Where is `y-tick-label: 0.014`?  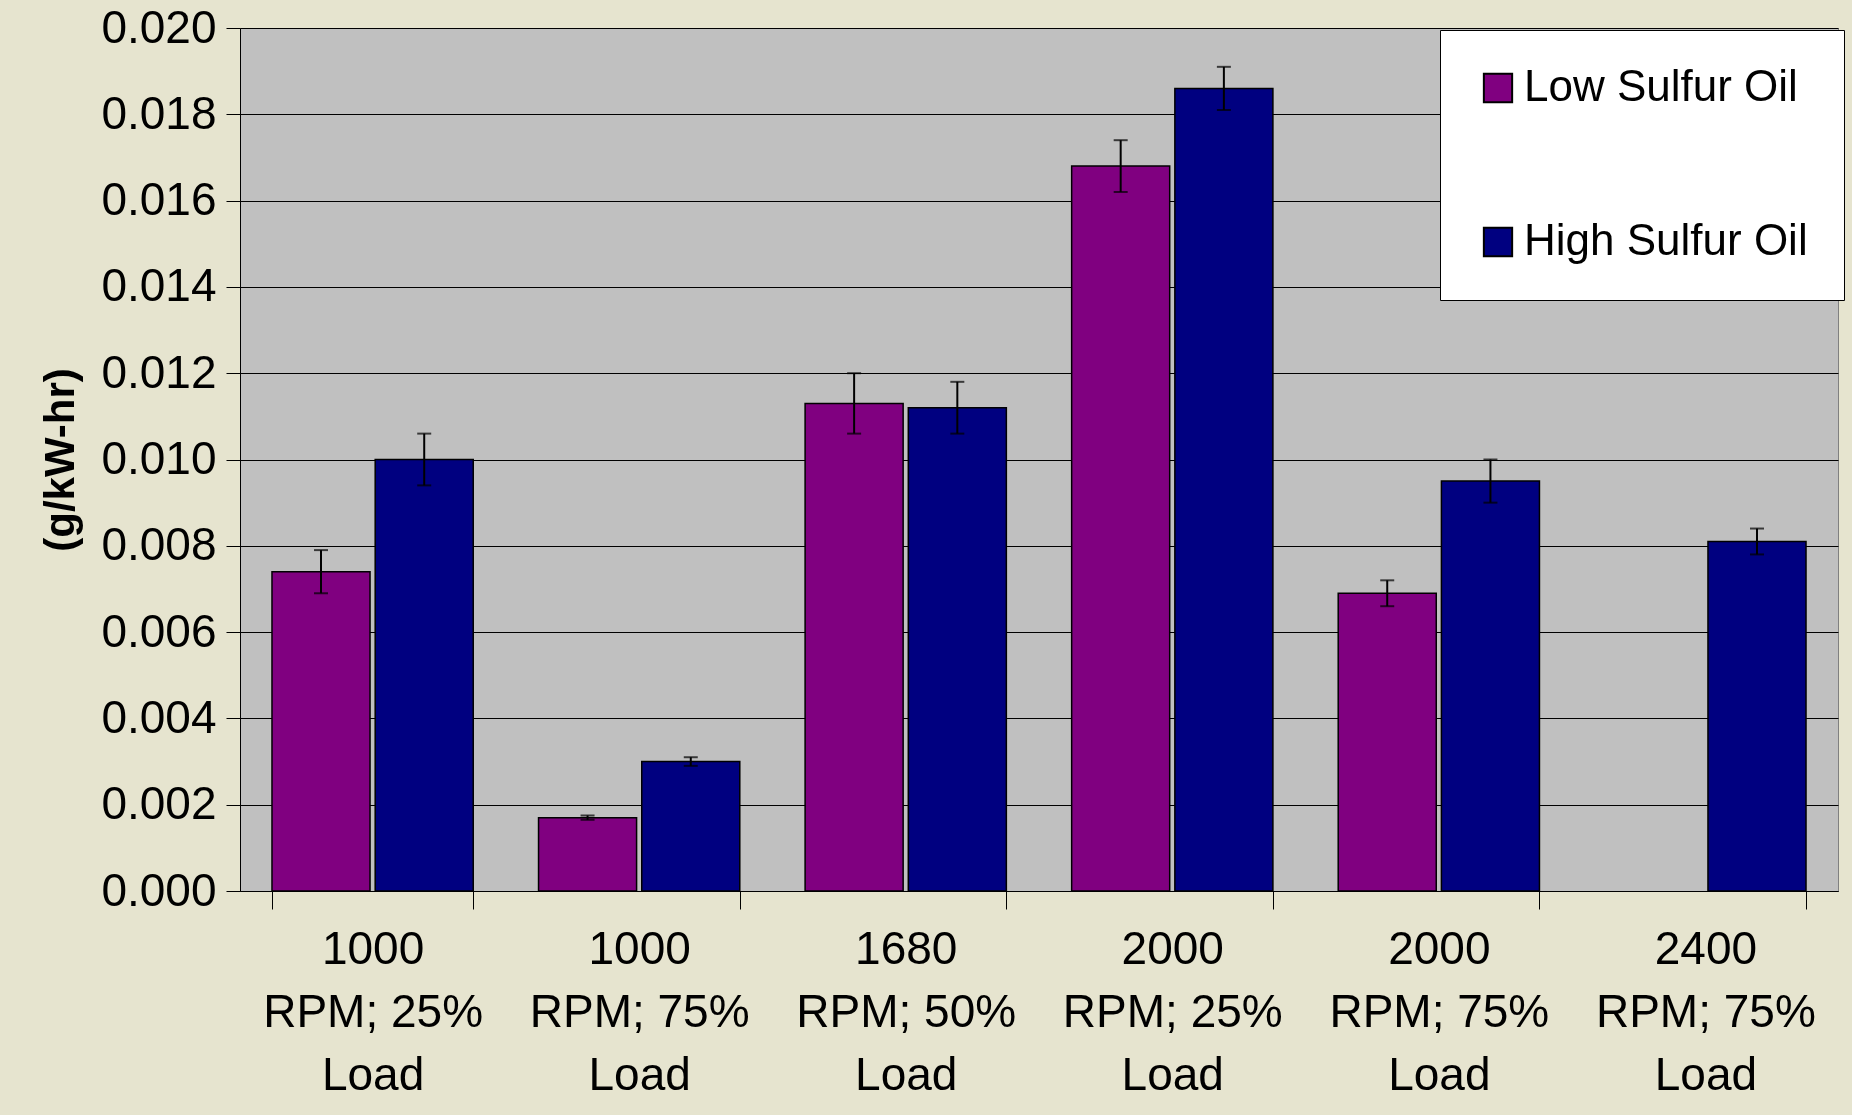
y-tick-label: 0.014 is located at coordinates (159, 285).